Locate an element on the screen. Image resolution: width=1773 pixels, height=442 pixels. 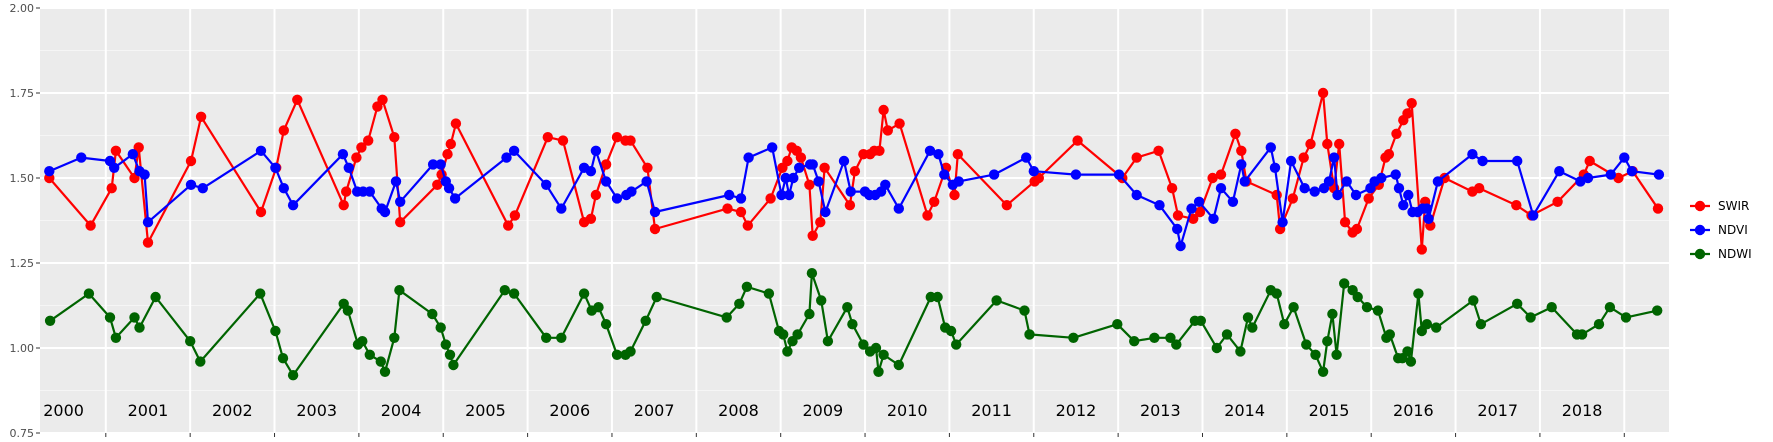
year-label: 2001 is located at coordinates (148, 410).